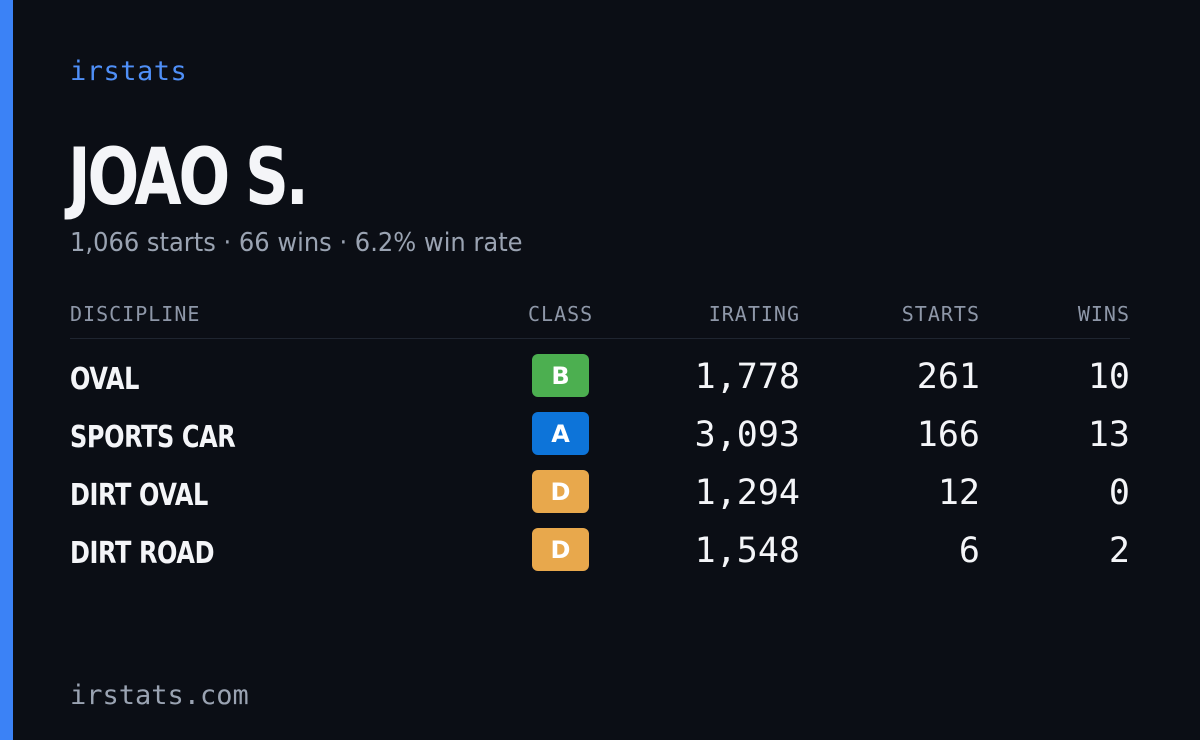  I want to click on starts-value: 261, so click(948, 377).